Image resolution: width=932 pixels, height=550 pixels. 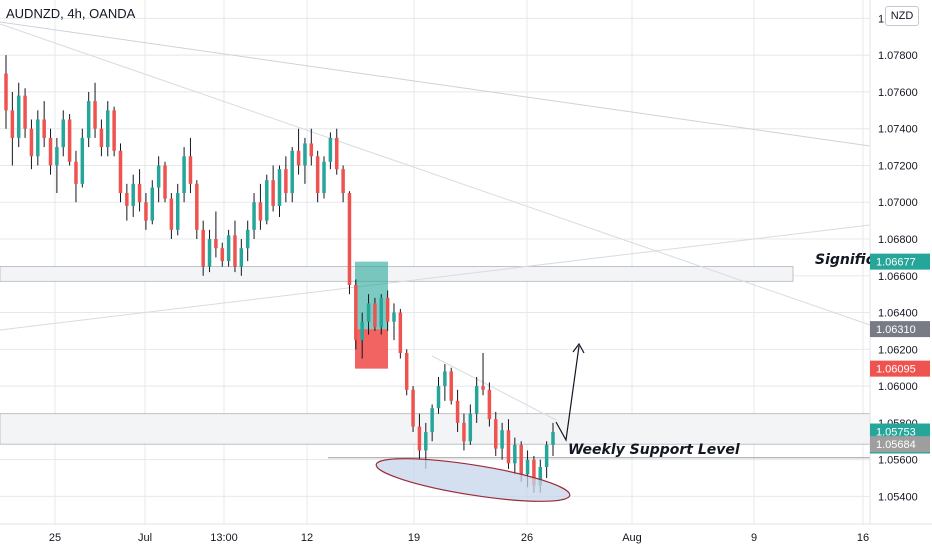 I want to click on price-tag-bg, so click(x=900, y=444).